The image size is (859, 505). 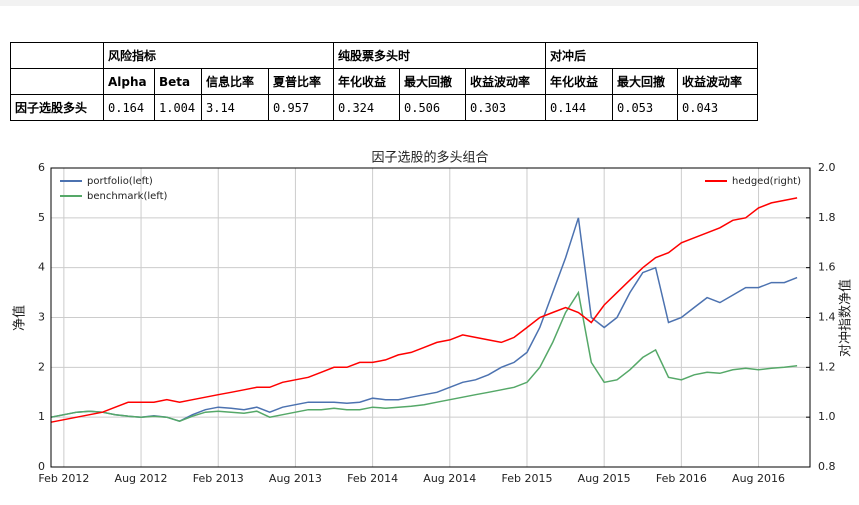 What do you see at coordinates (366, 107) in the screenshot?
I see `table-cell: 0.324` at bounding box center [366, 107].